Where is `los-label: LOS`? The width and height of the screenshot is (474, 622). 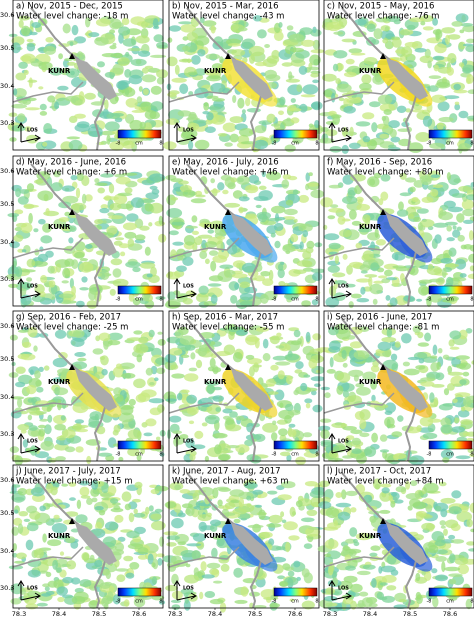 los-label: LOS is located at coordinates (32, 442).